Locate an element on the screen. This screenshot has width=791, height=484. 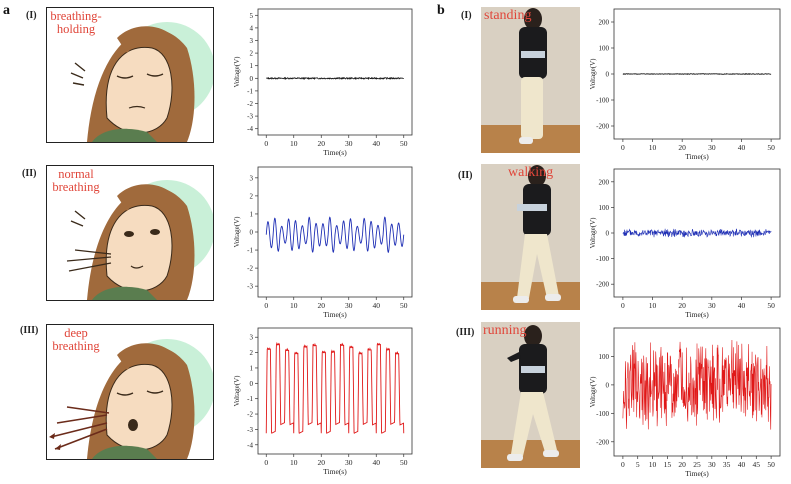
running-photo is located at coordinates (530, 395).